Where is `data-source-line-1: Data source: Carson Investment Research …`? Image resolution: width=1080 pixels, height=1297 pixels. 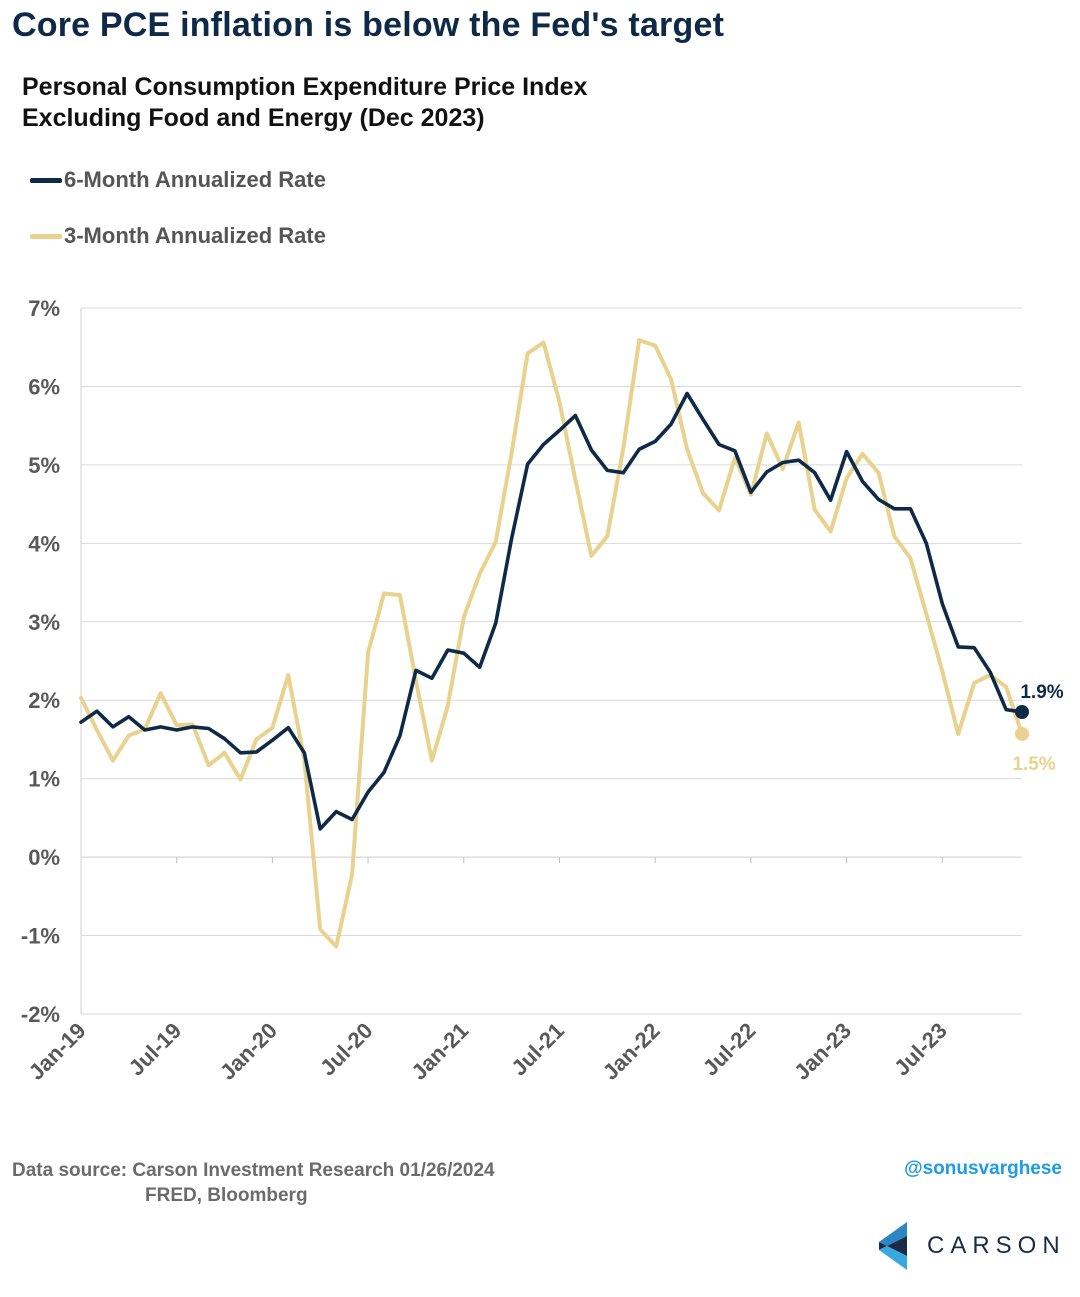
data-source-line-1: Data source: Carson Investment Research … is located at coordinates (253, 1170).